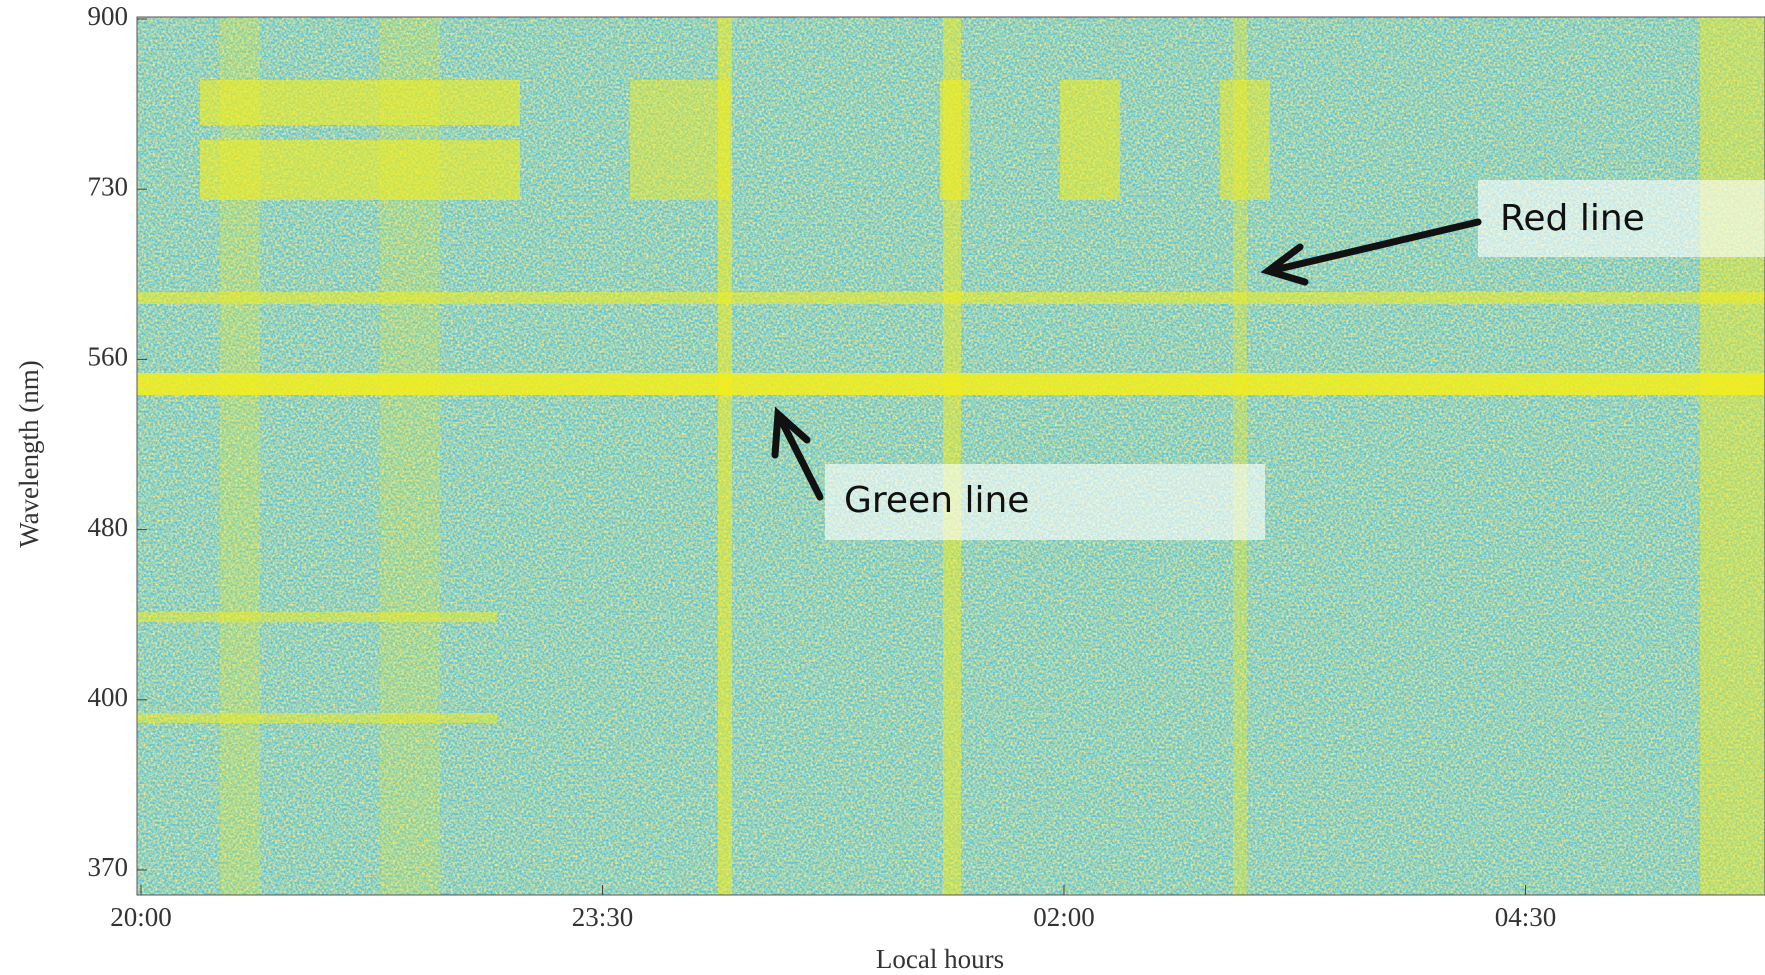 Image resolution: width=1765 pixels, height=975 pixels. Describe the element at coordinates (603, 917) in the screenshot. I see `x-tick-label: 23:30` at that location.